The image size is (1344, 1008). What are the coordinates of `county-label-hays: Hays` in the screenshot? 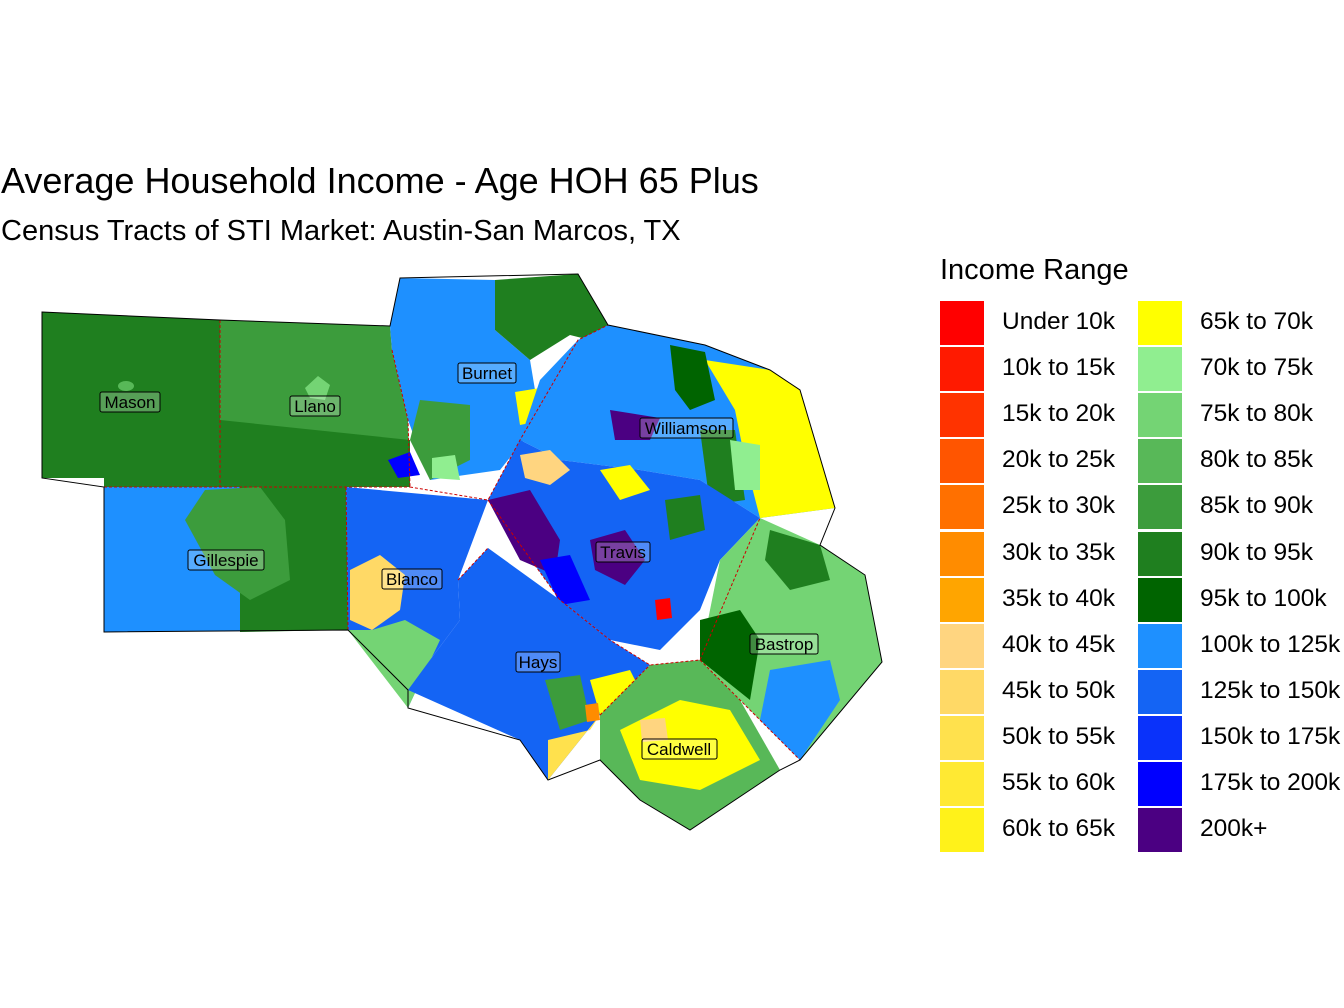 It's located at (538, 662).